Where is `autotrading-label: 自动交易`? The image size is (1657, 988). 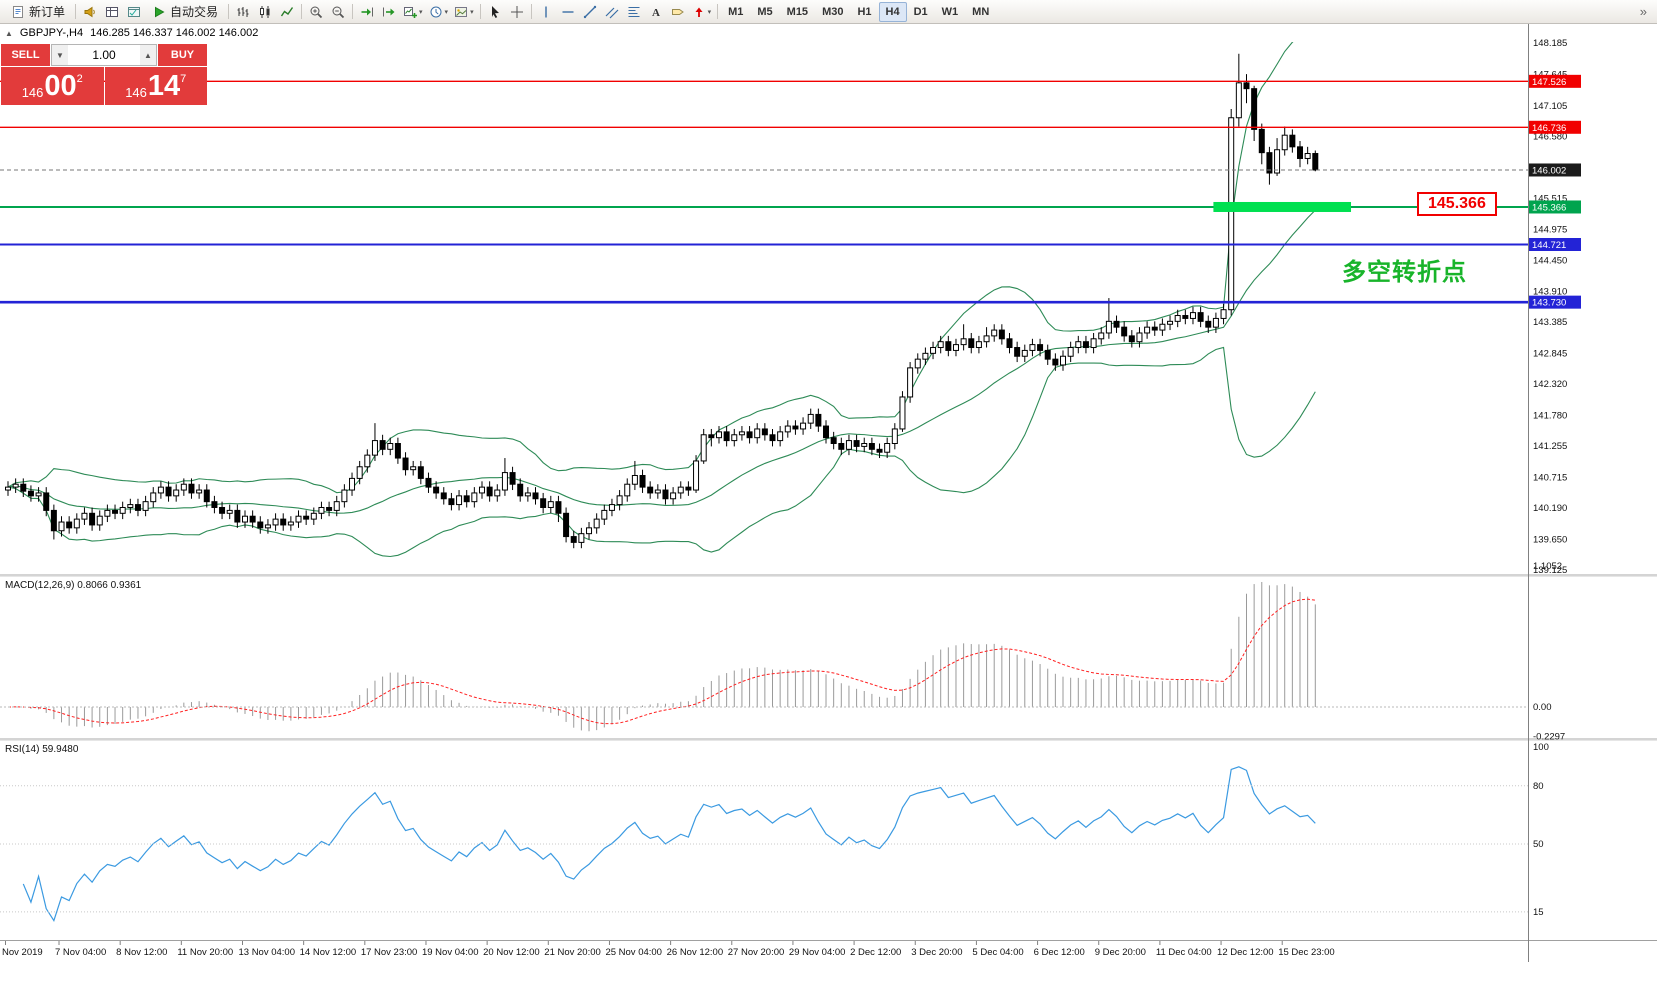
autotrading-label: 自动交易 is located at coordinates (194, 12).